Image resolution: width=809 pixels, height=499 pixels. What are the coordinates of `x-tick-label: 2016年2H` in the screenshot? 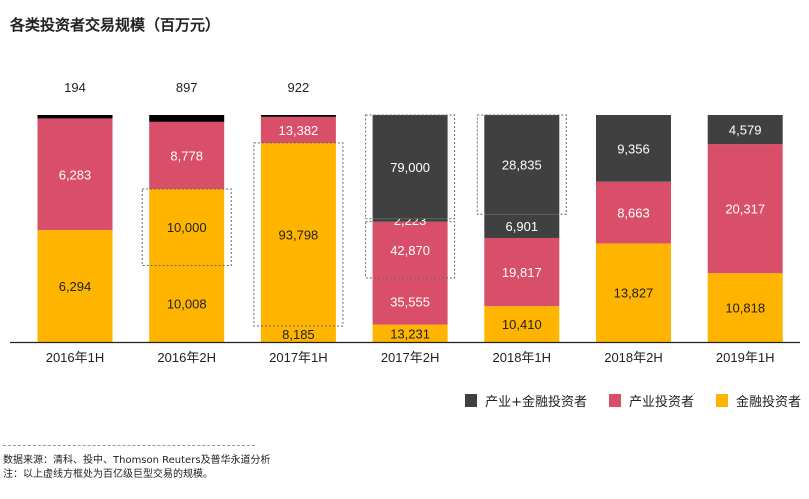 It's located at (186, 357).